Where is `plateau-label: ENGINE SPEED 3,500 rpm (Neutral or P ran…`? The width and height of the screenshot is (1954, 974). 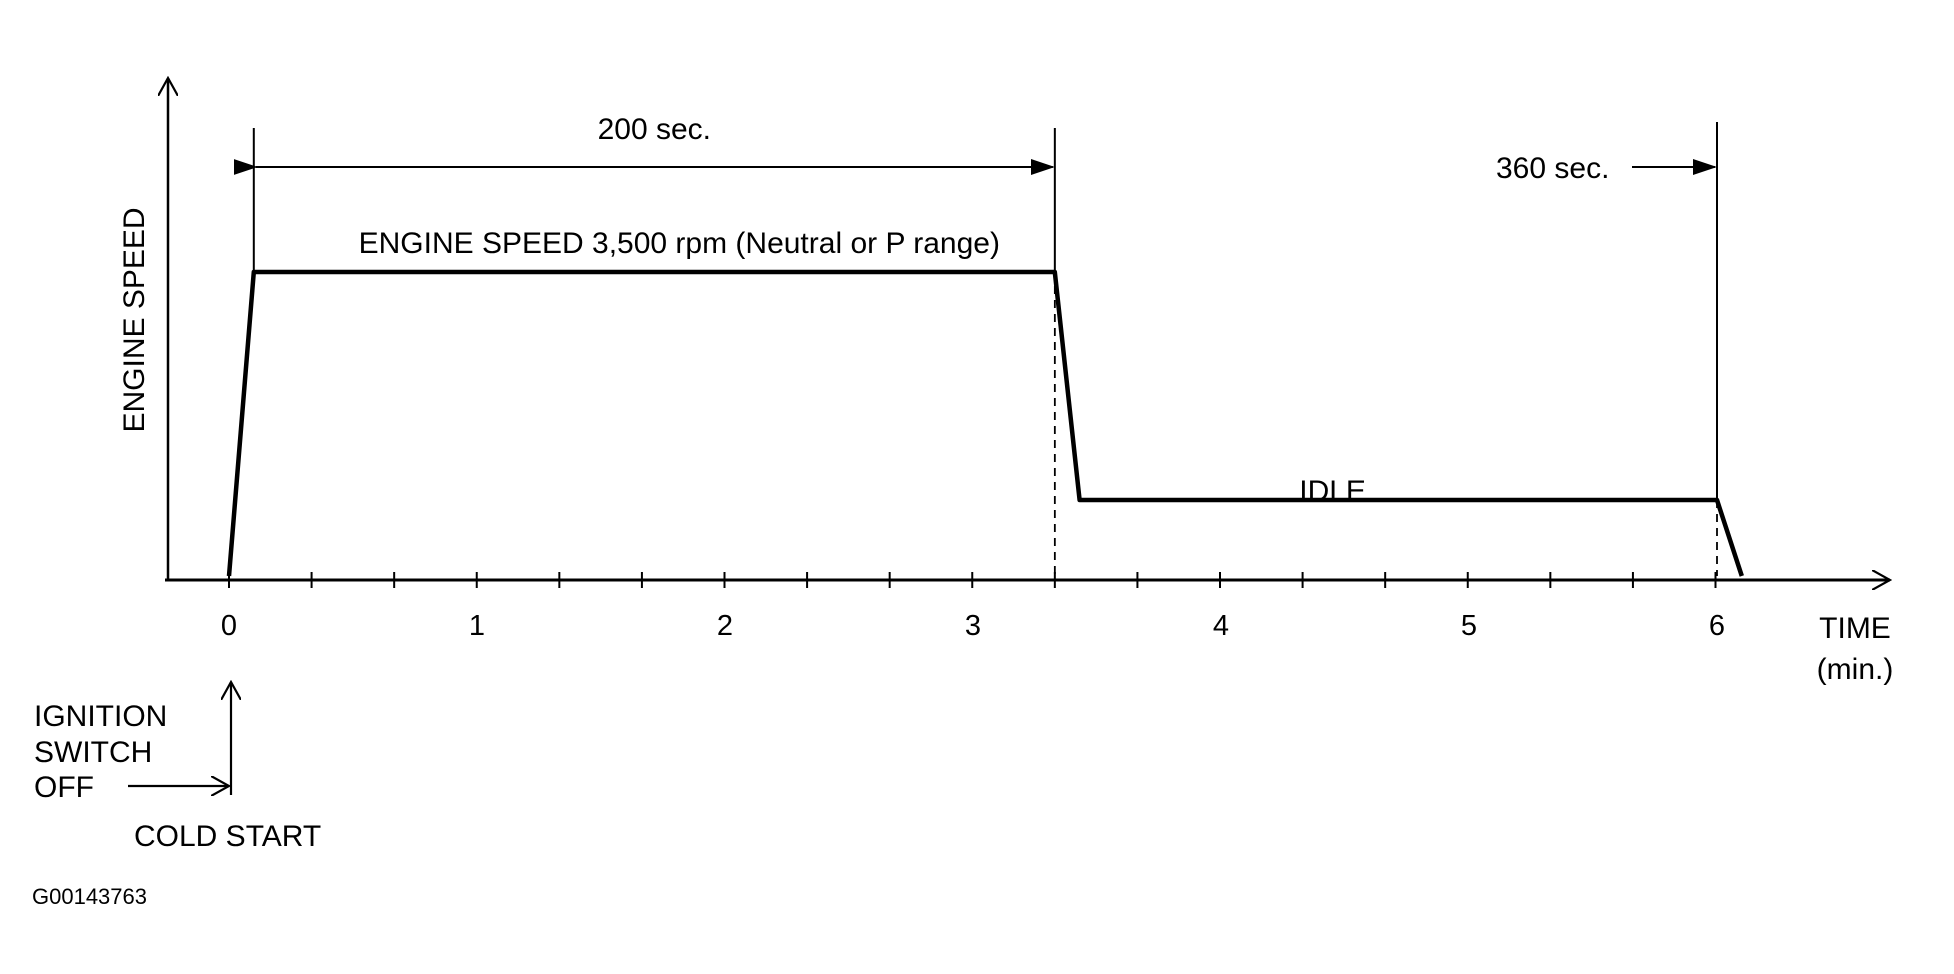
plateau-label: ENGINE SPEED 3,500 rpm (Neutral or P ran… is located at coordinates (679, 243).